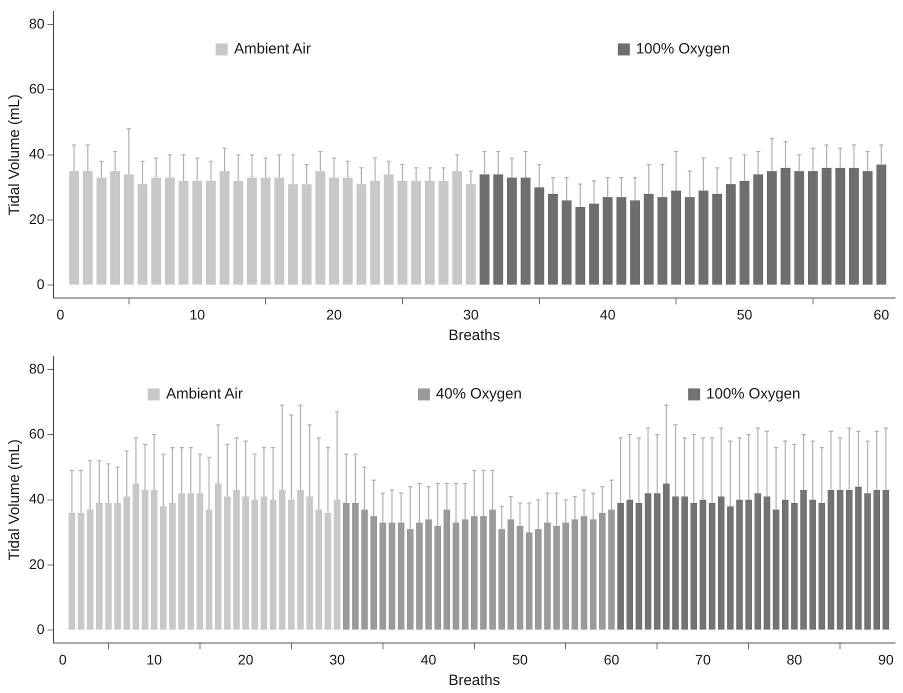 Image resolution: width=903 pixels, height=693 pixels. What do you see at coordinates (886, 659) in the screenshot?
I see `x-tick-label: 90` at bounding box center [886, 659].